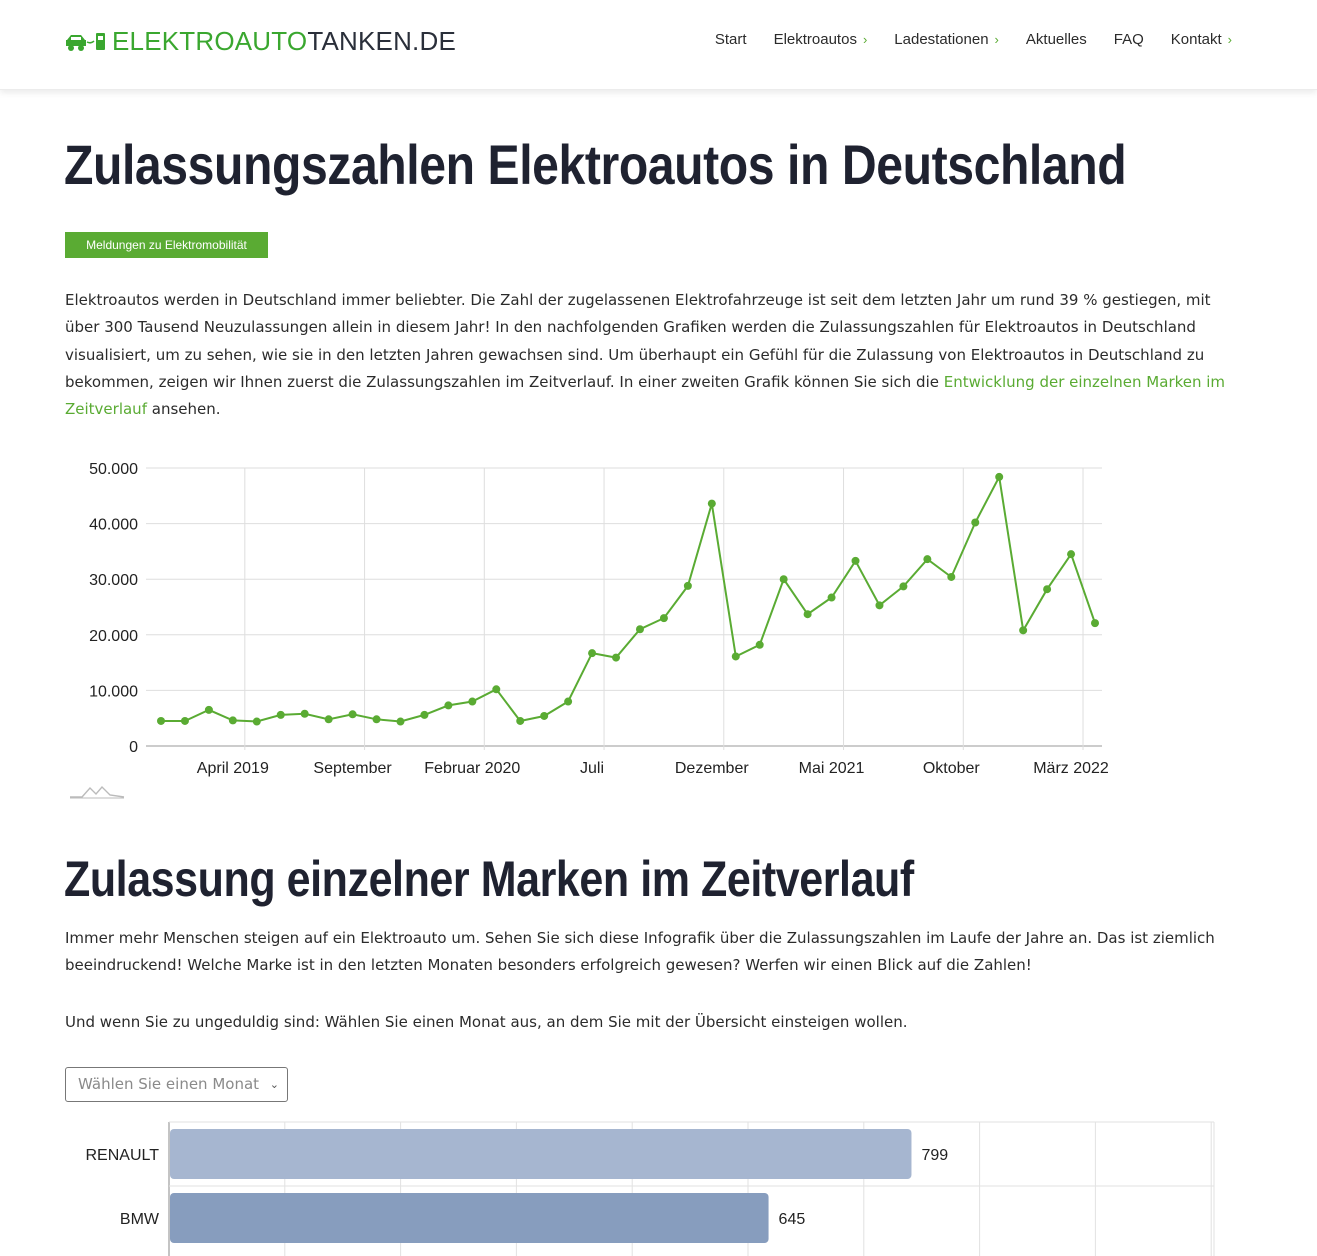 Image resolution: width=1317 pixels, height=1256 pixels. I want to click on nav-item-0: Start, so click(731, 39).